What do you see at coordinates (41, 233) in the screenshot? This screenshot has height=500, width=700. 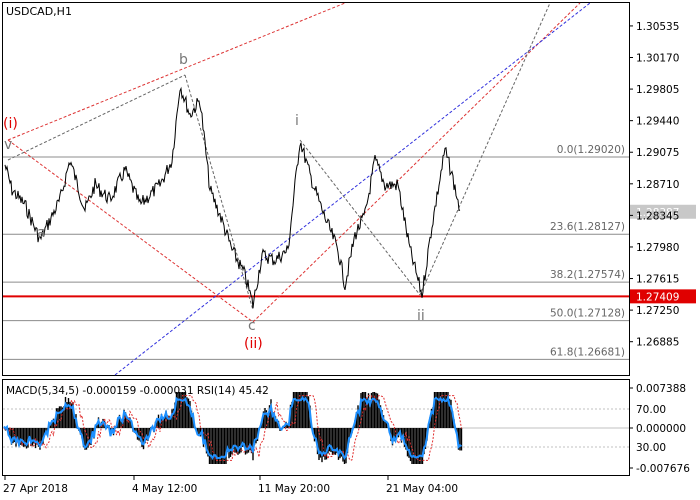 I see `wave-label: a` at bounding box center [41, 233].